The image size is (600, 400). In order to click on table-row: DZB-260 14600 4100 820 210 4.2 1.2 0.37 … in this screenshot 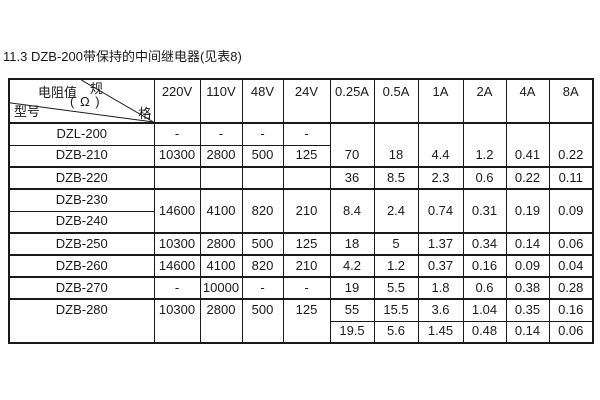, I will do `click(301, 266)`.